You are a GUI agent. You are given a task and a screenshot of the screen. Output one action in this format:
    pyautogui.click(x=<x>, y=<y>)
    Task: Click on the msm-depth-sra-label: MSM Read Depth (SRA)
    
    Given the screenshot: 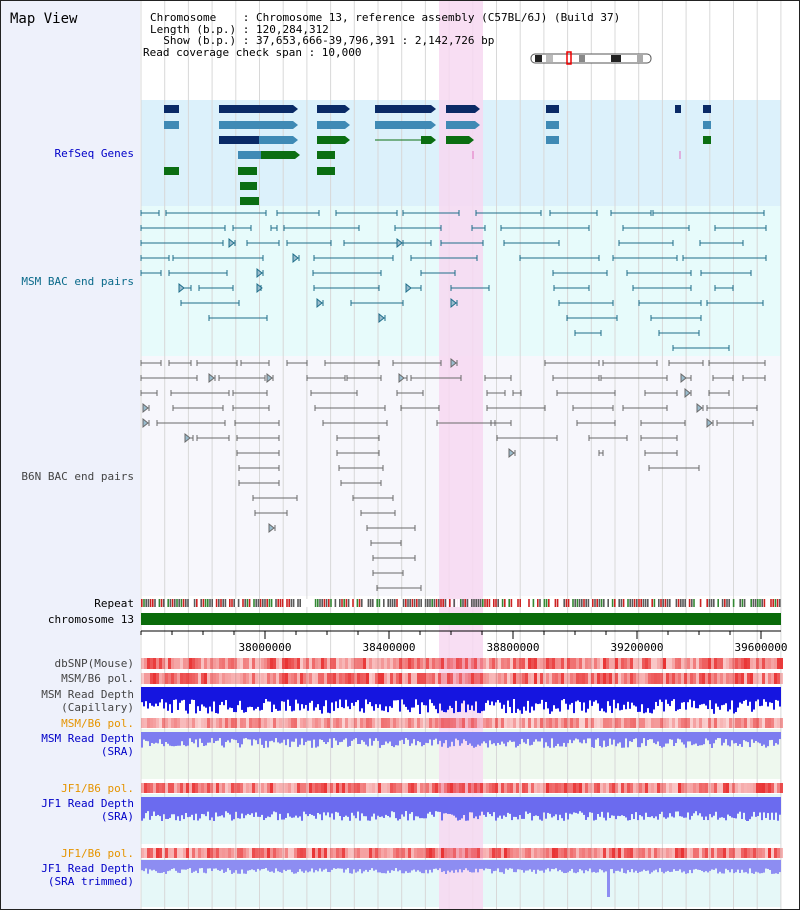 What is the action you would take?
    pyautogui.click(x=87, y=745)
    